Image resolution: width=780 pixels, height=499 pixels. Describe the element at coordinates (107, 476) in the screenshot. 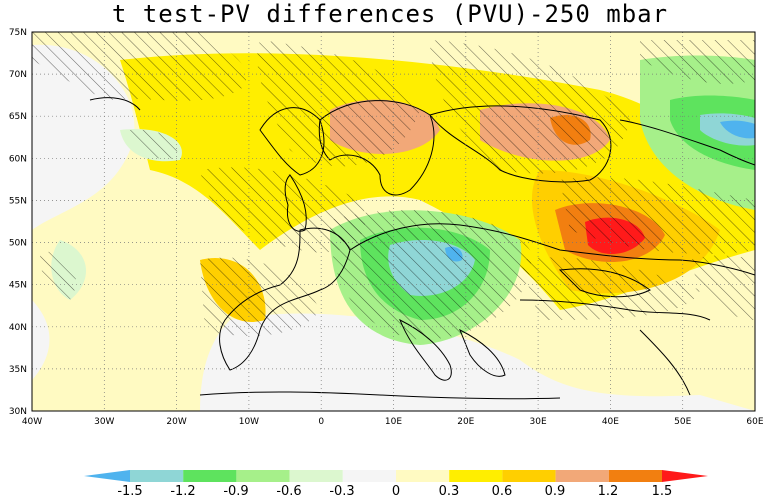

I see `colorbar-arrow-low` at that location.